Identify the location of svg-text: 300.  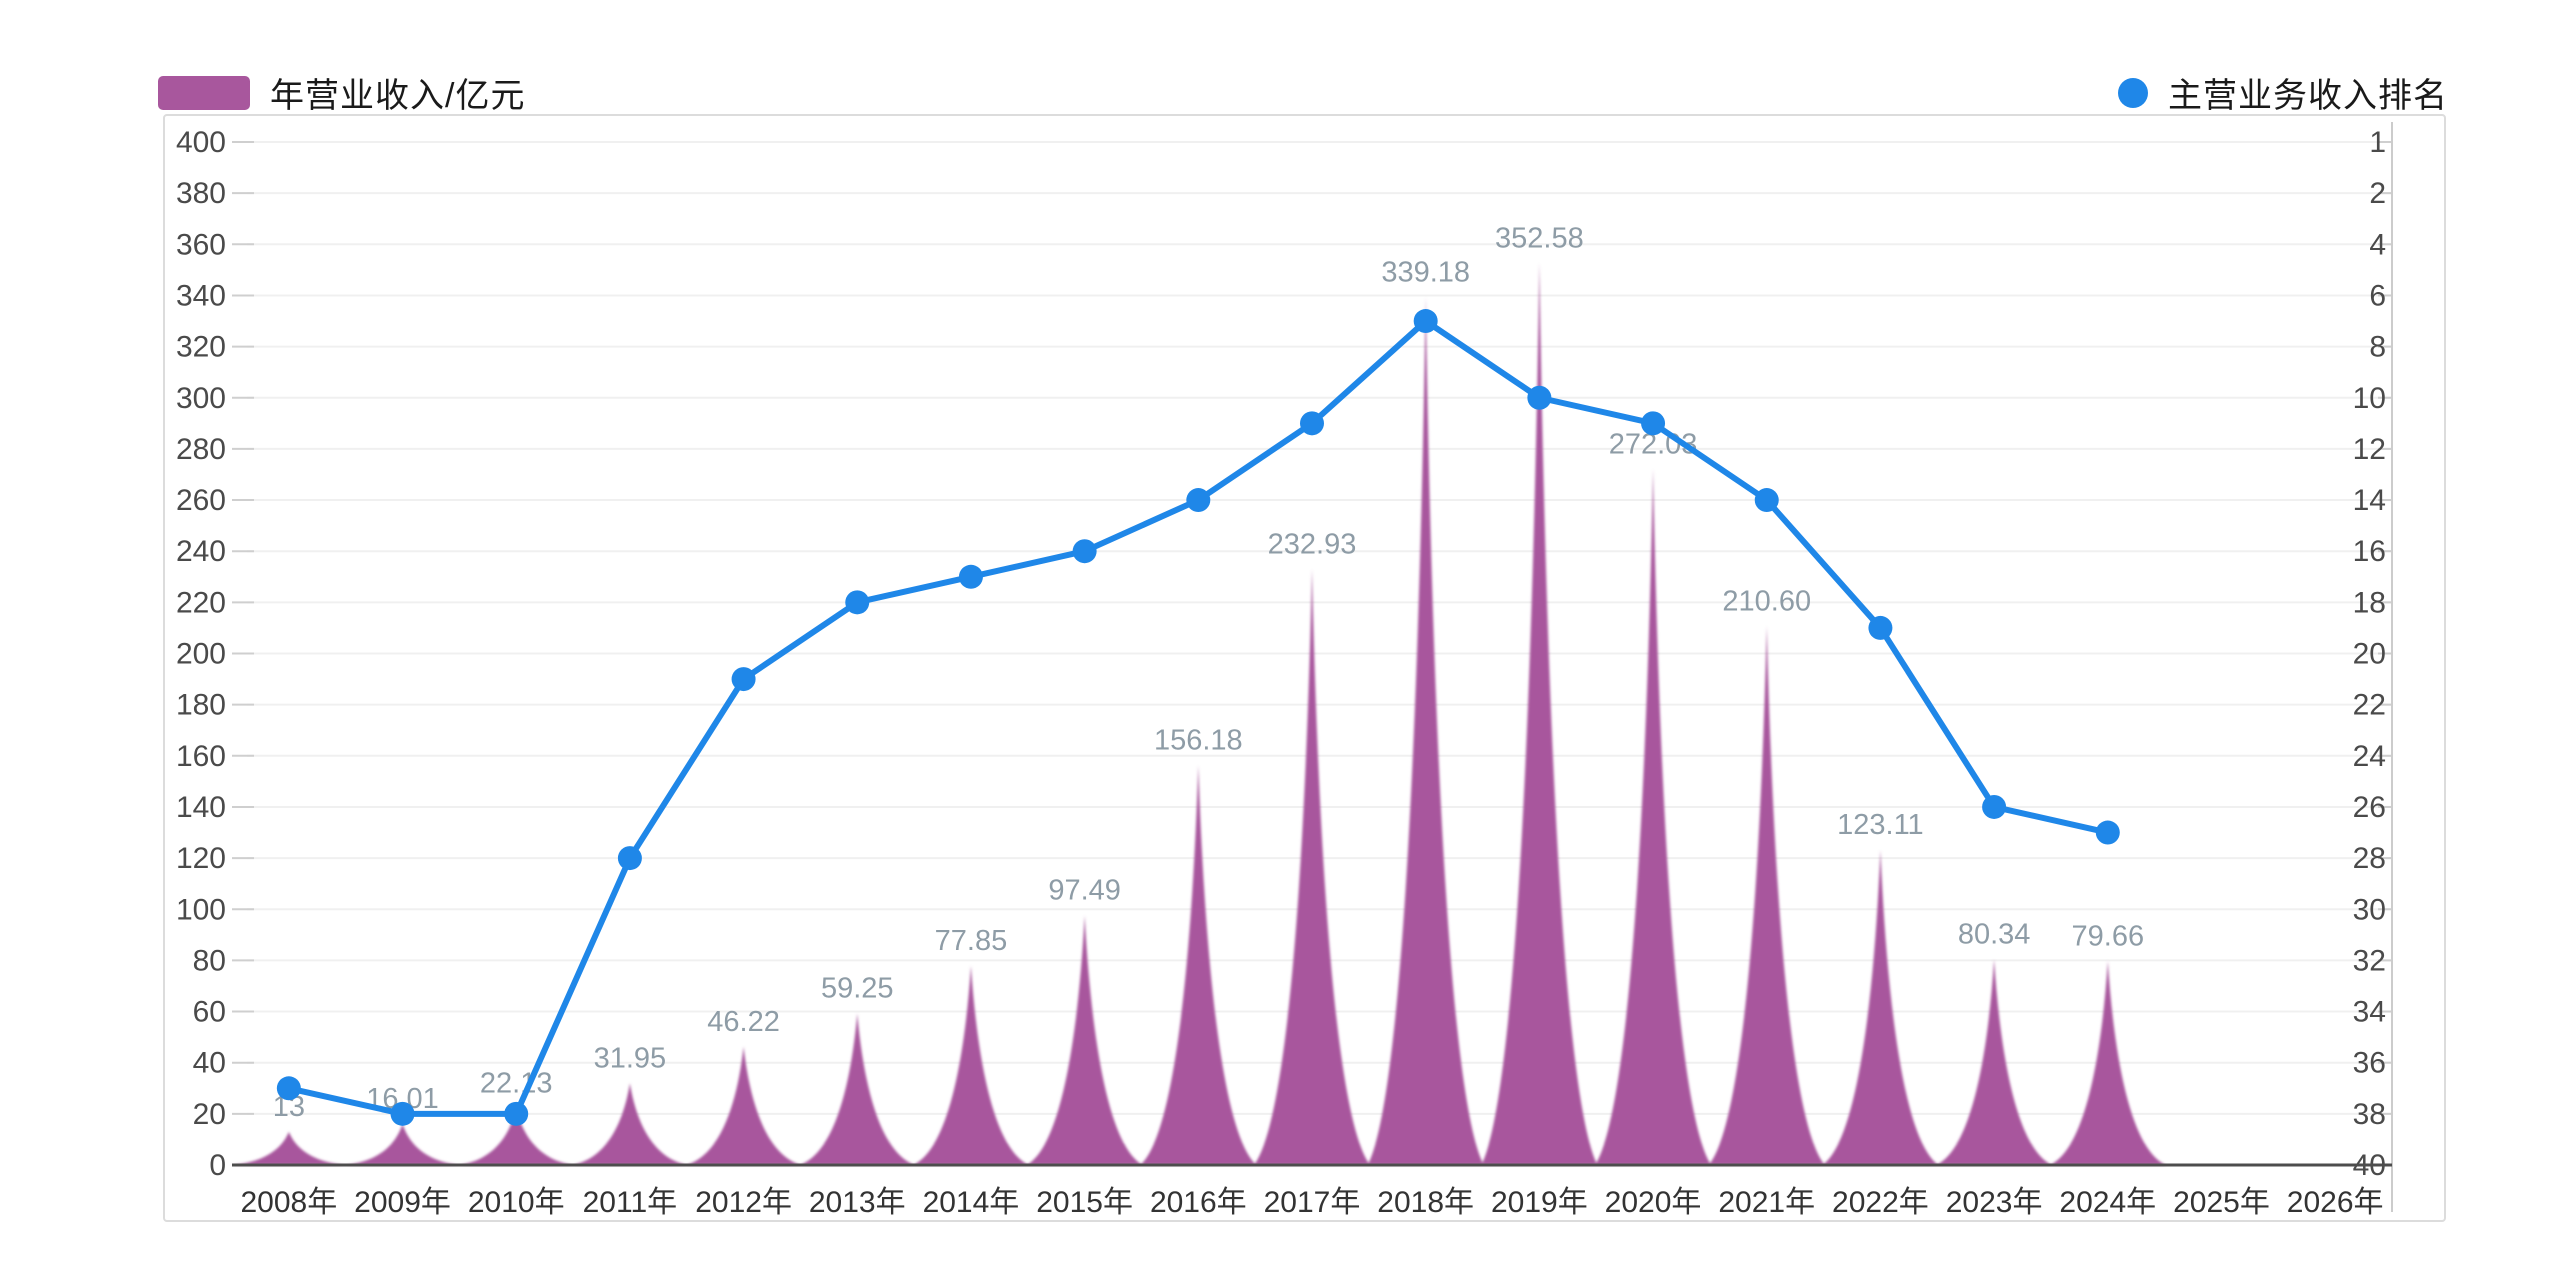
(201, 398).